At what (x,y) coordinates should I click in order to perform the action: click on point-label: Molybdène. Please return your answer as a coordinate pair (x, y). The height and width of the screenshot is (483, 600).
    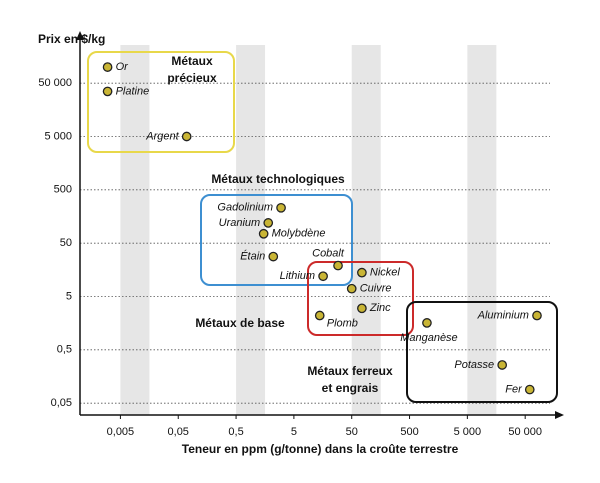
    Looking at the image, I should click on (299, 234).